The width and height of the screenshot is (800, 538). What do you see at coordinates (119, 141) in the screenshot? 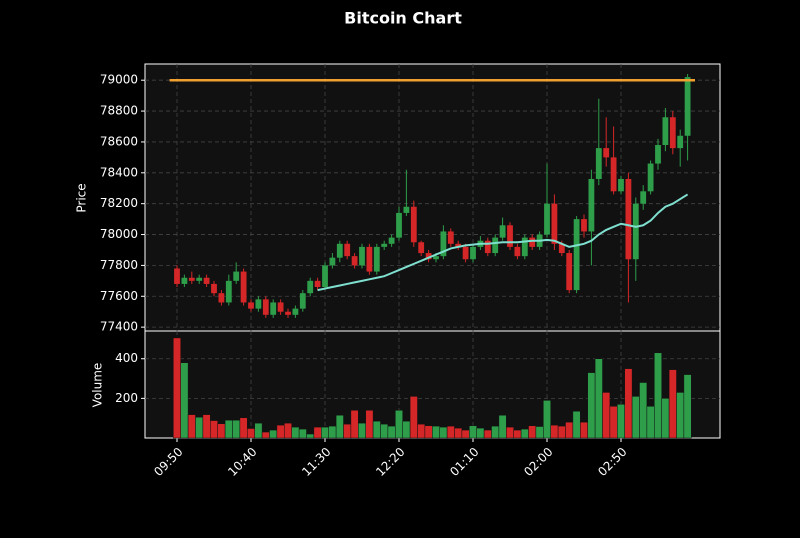
I see `y-tick-label: 78600` at bounding box center [119, 141].